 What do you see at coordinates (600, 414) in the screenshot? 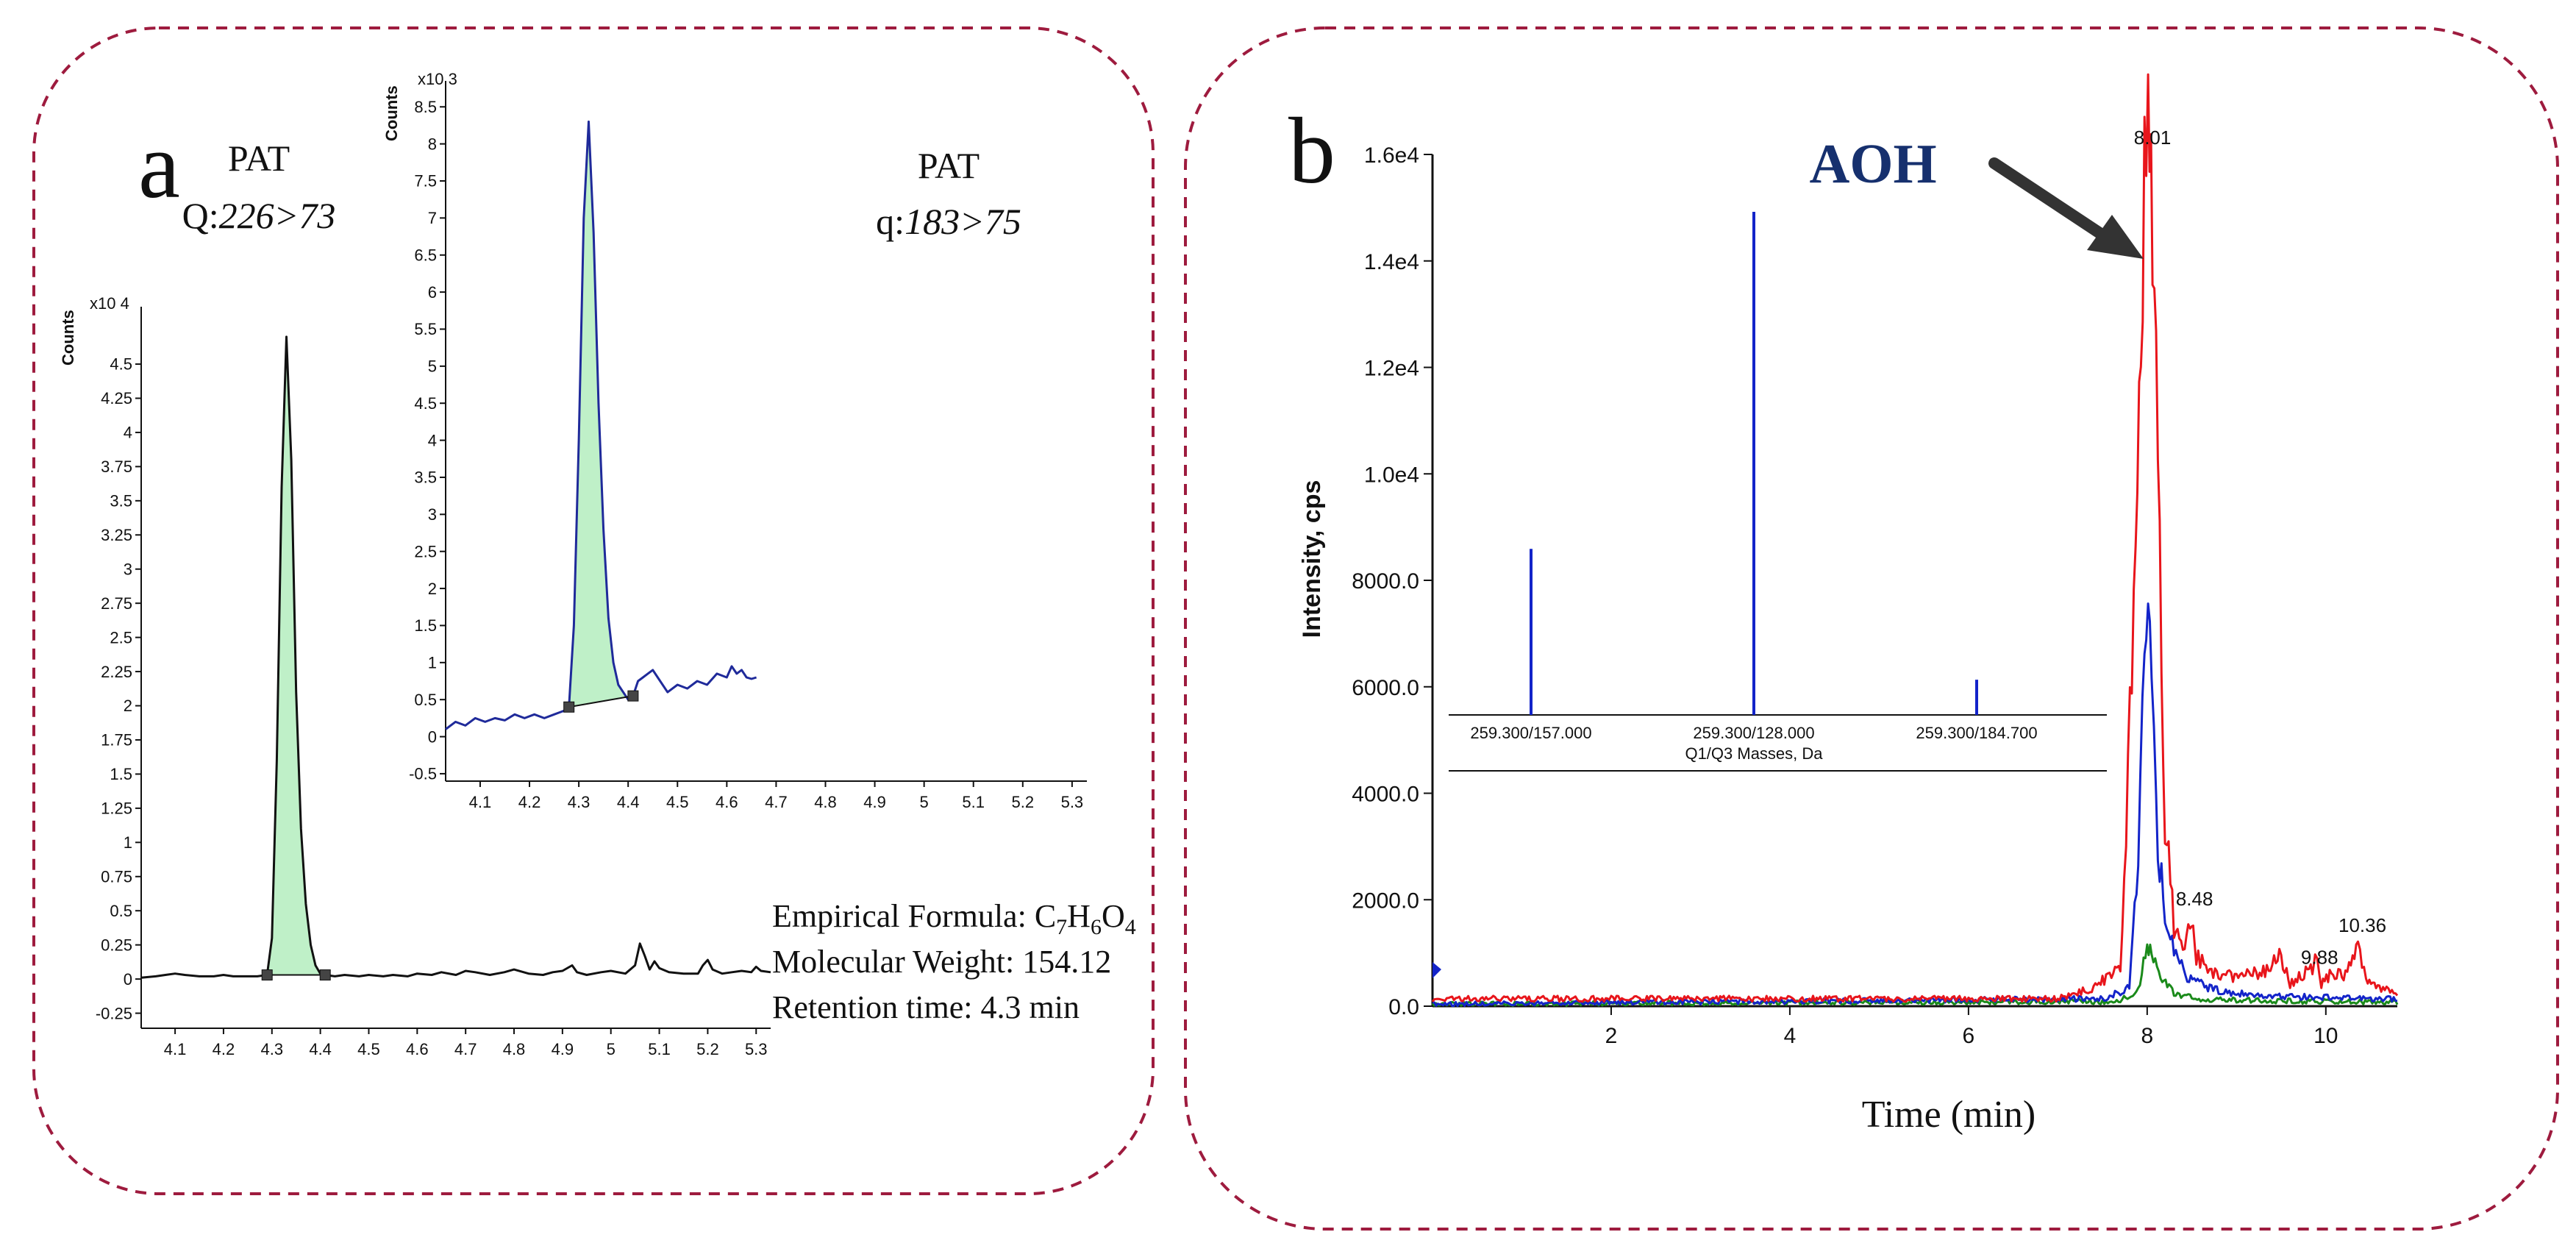
I see `integrated-peak-area` at bounding box center [600, 414].